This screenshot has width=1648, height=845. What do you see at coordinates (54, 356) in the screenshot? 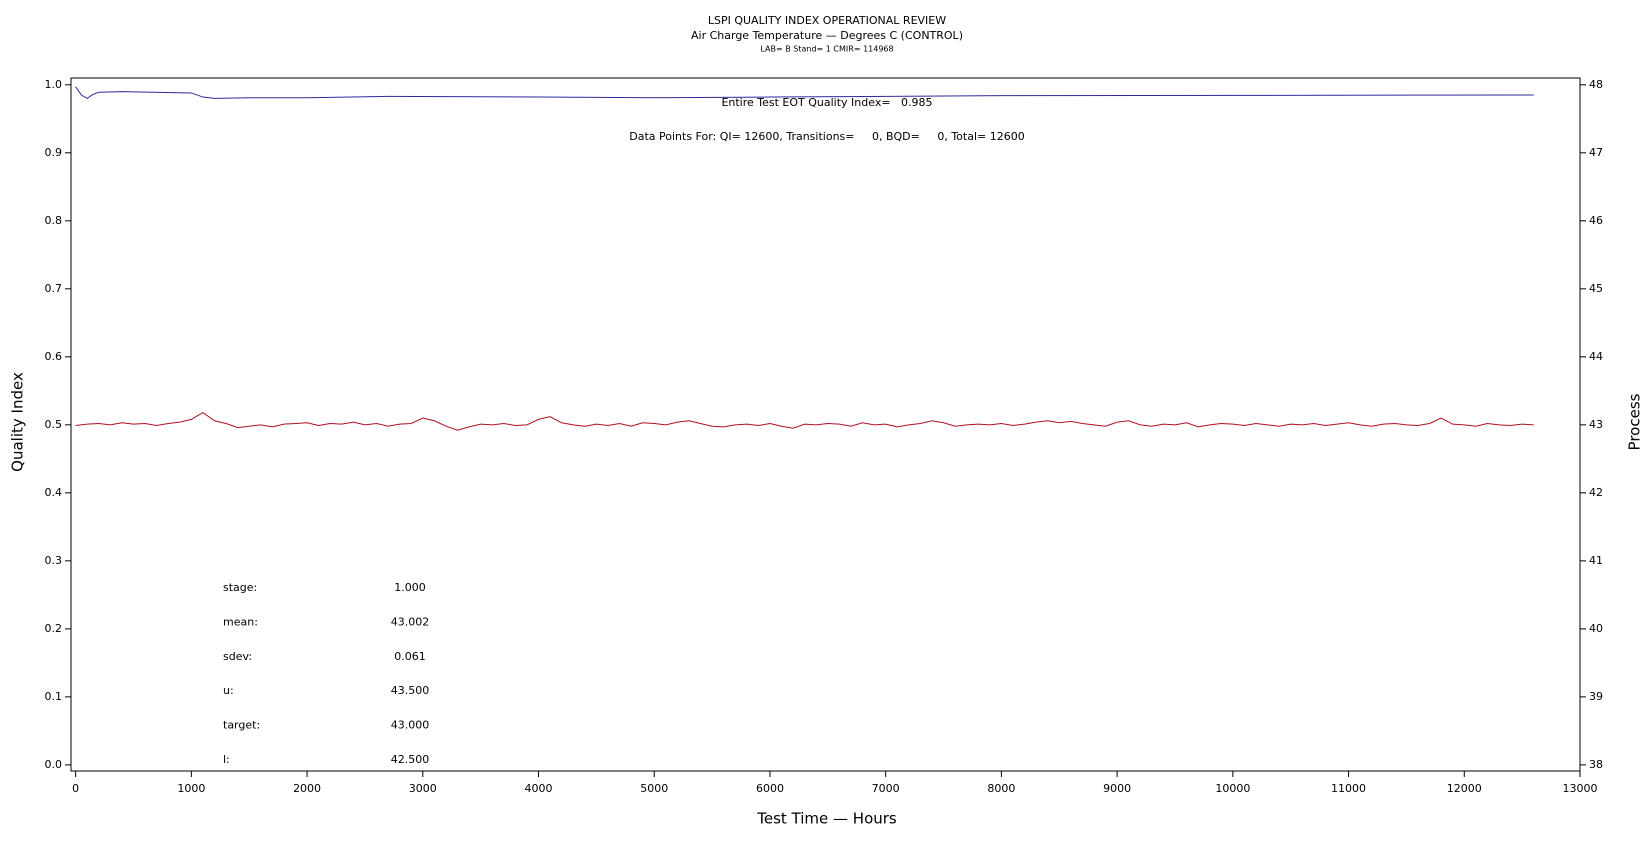
I see `y-tick-label: 0.6` at bounding box center [54, 356].